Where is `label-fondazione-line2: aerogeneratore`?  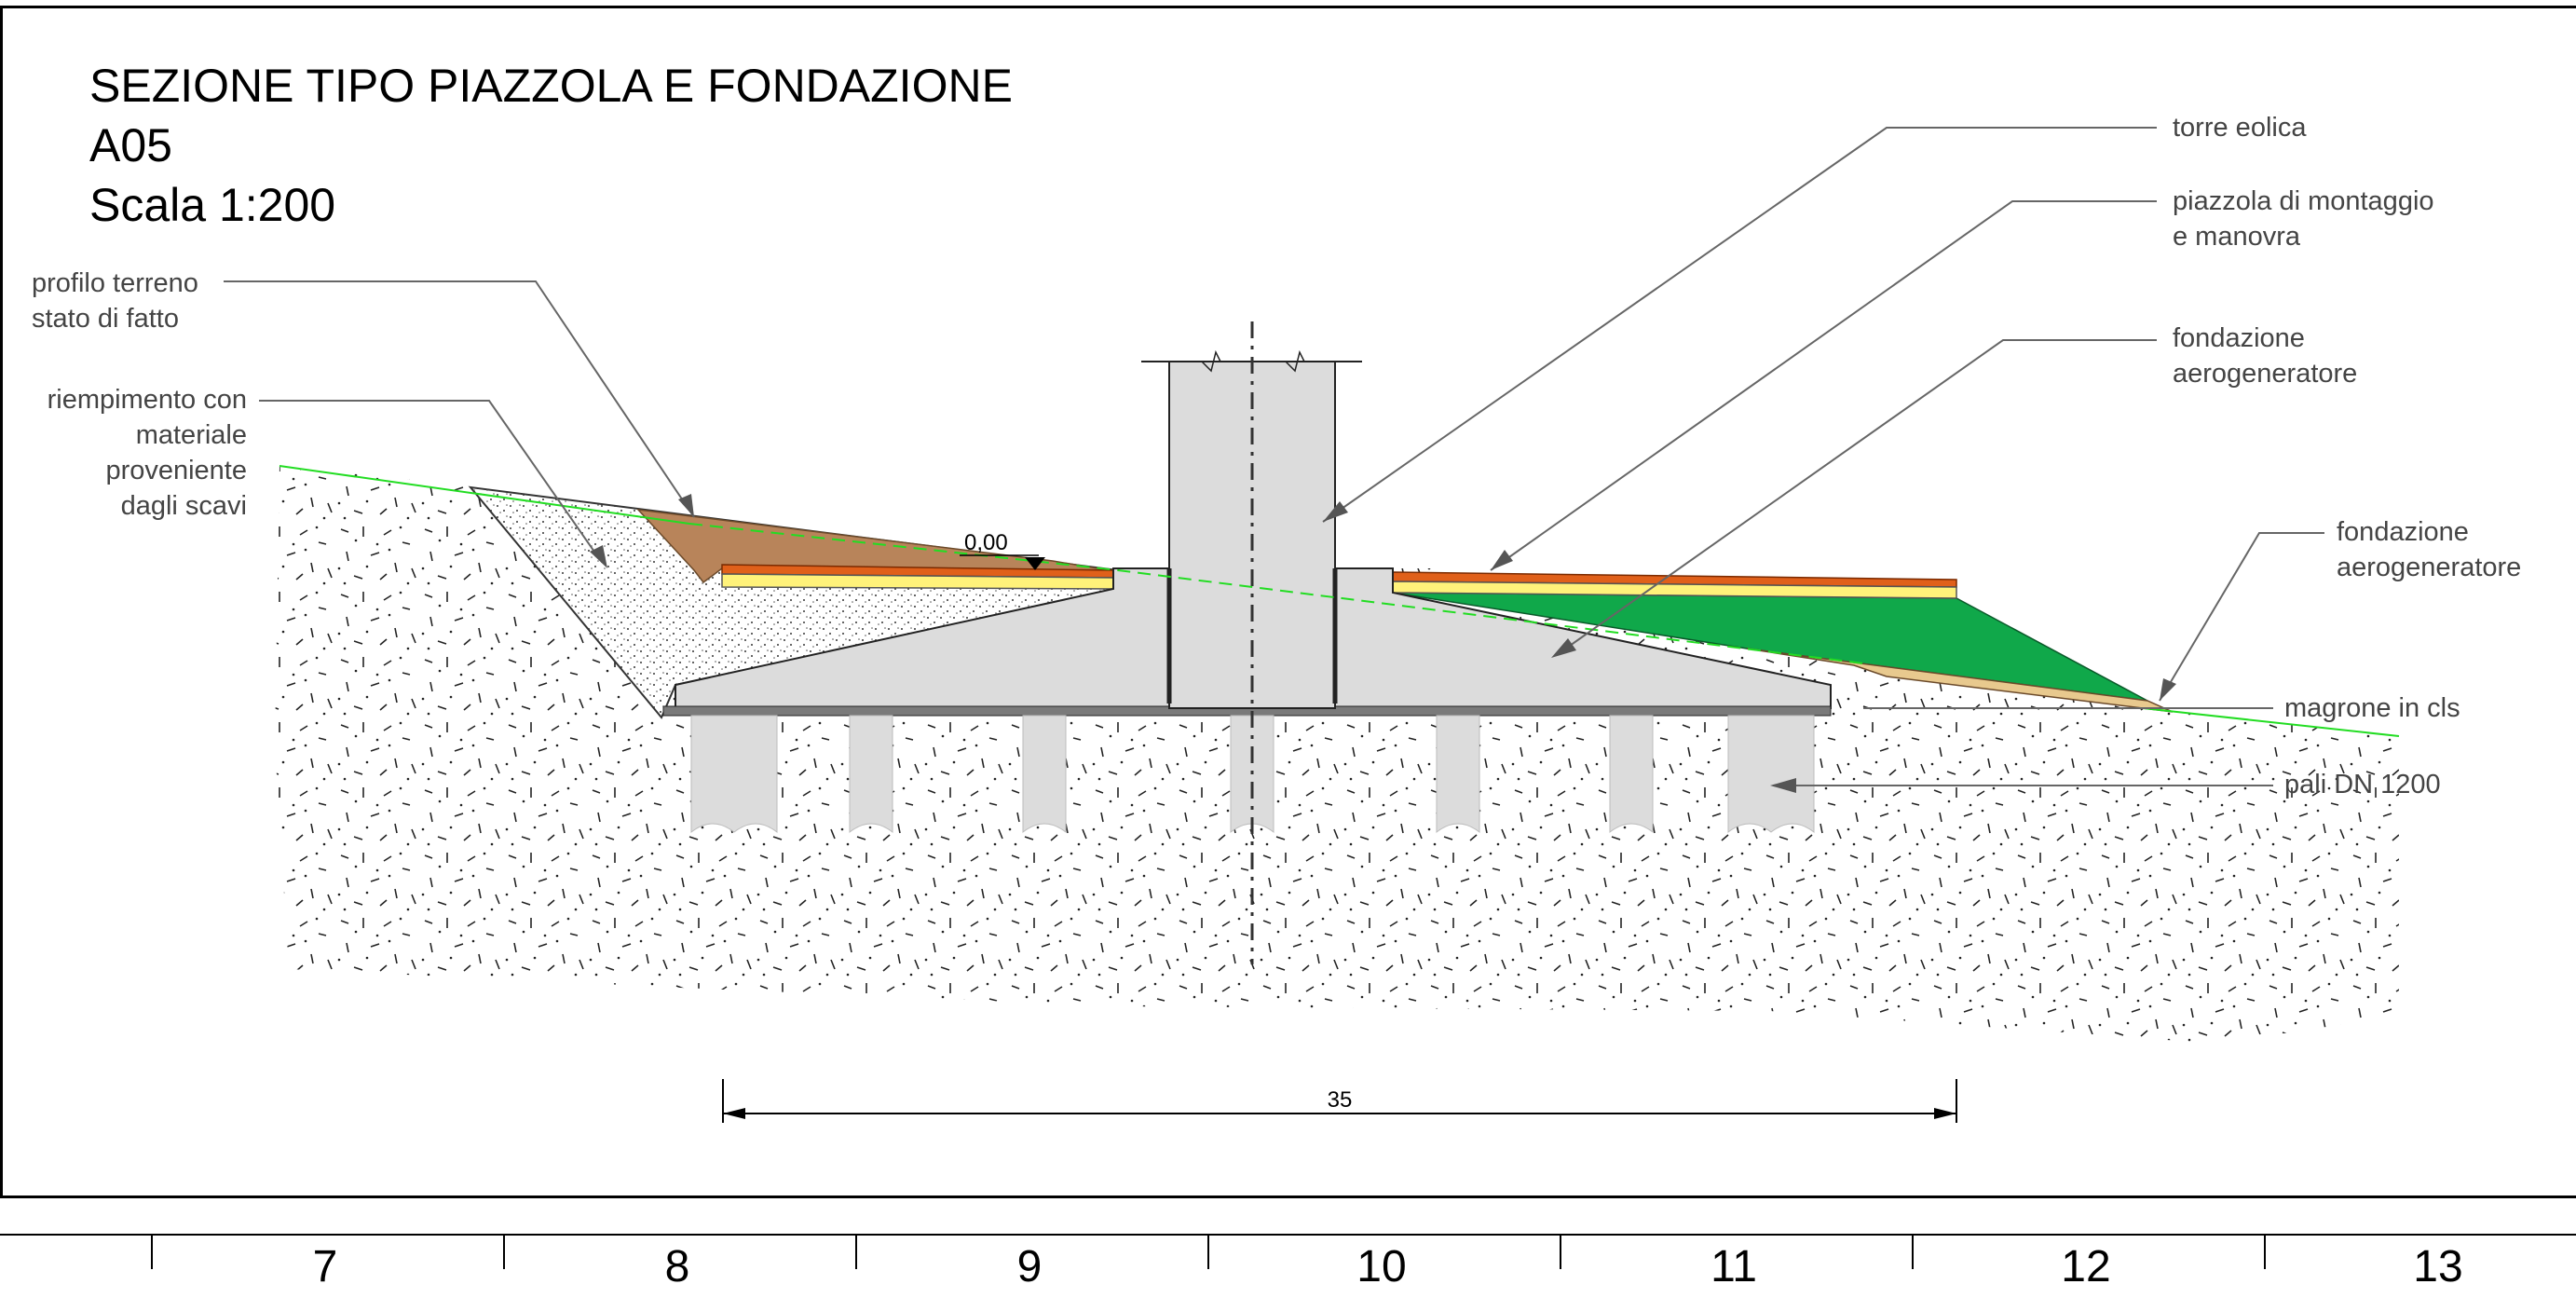 label-fondazione-line2: aerogeneratore is located at coordinates (2265, 374).